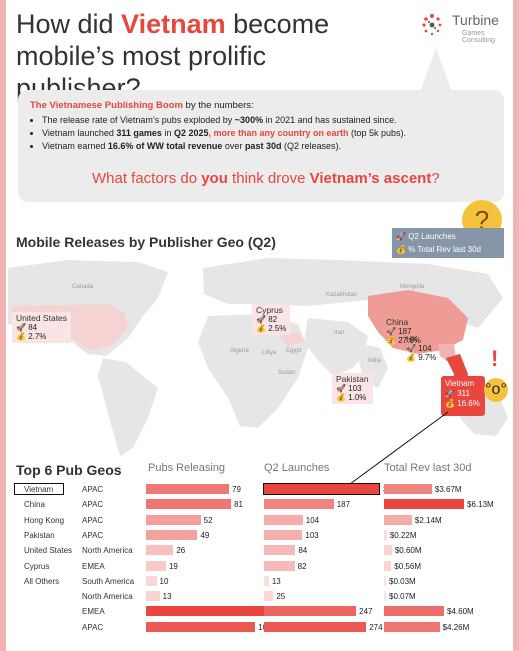  What do you see at coordinates (281, 597) in the screenshot?
I see `value-launches: 25` at bounding box center [281, 597].